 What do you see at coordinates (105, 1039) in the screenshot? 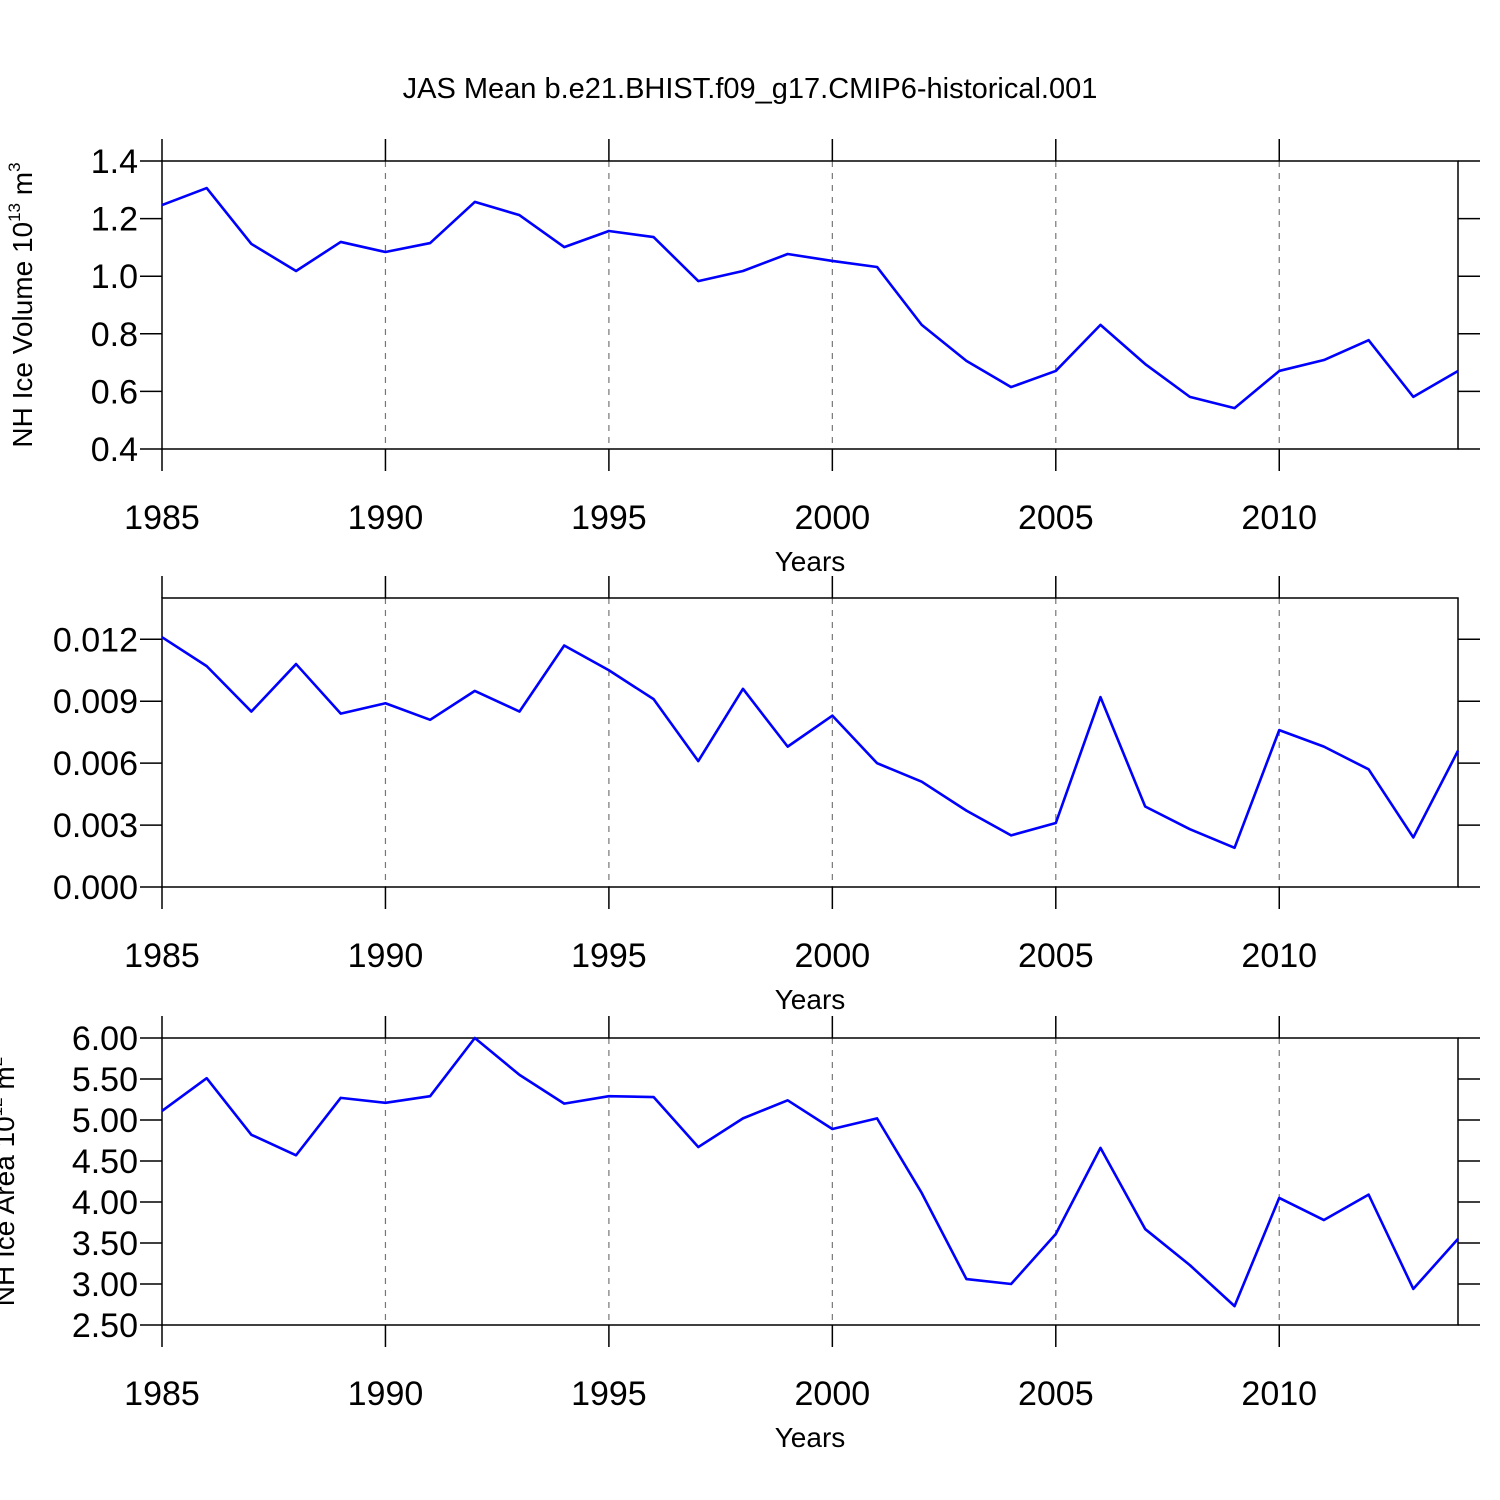
I see `y-tick-label: 6.00` at bounding box center [105, 1039].